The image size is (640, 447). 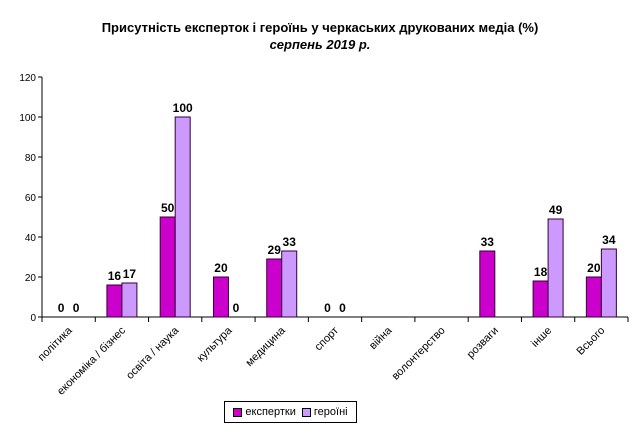 I want to click on x-tick-label: війна, so click(x=381, y=338).